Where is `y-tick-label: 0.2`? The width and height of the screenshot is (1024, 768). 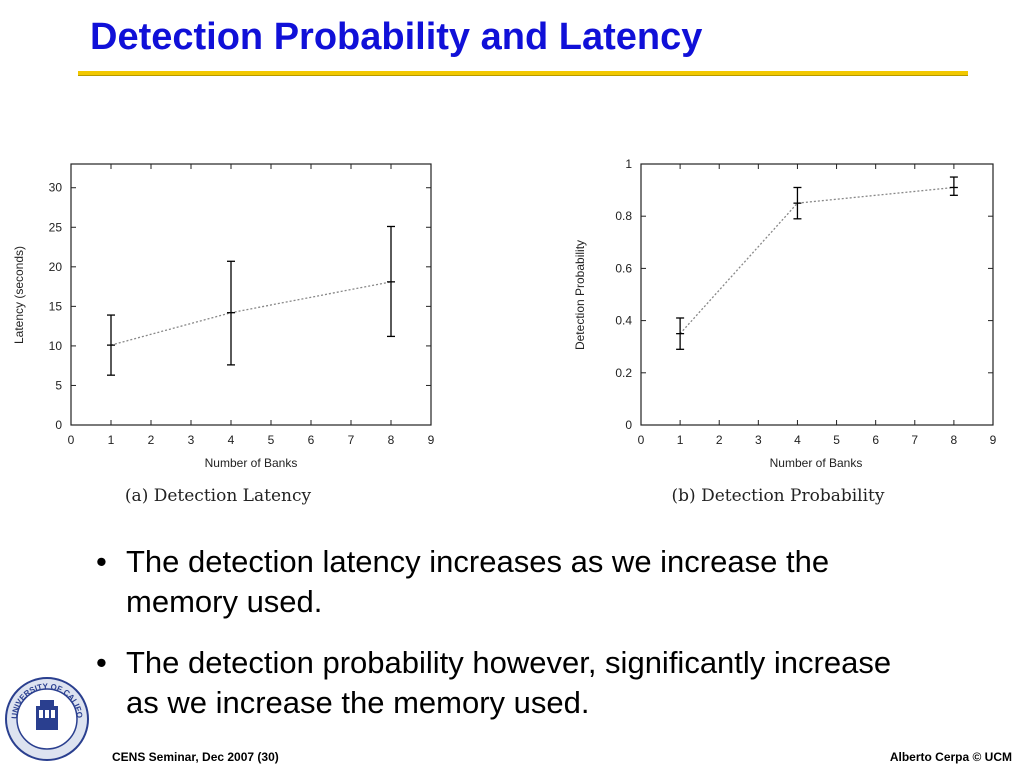
y-tick-label: 0.2 is located at coordinates (623, 373).